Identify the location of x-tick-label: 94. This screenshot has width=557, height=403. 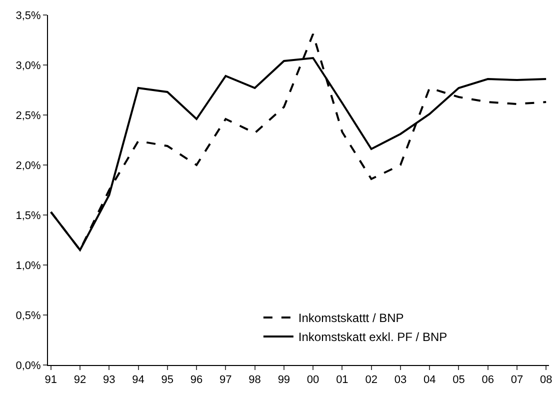
(138, 380).